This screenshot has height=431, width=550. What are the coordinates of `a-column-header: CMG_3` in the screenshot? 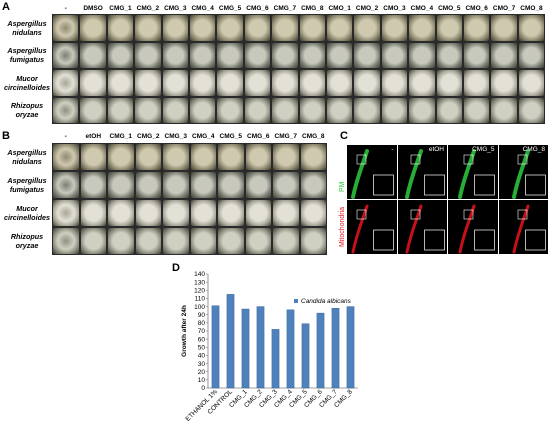 It's located at (175, 8).